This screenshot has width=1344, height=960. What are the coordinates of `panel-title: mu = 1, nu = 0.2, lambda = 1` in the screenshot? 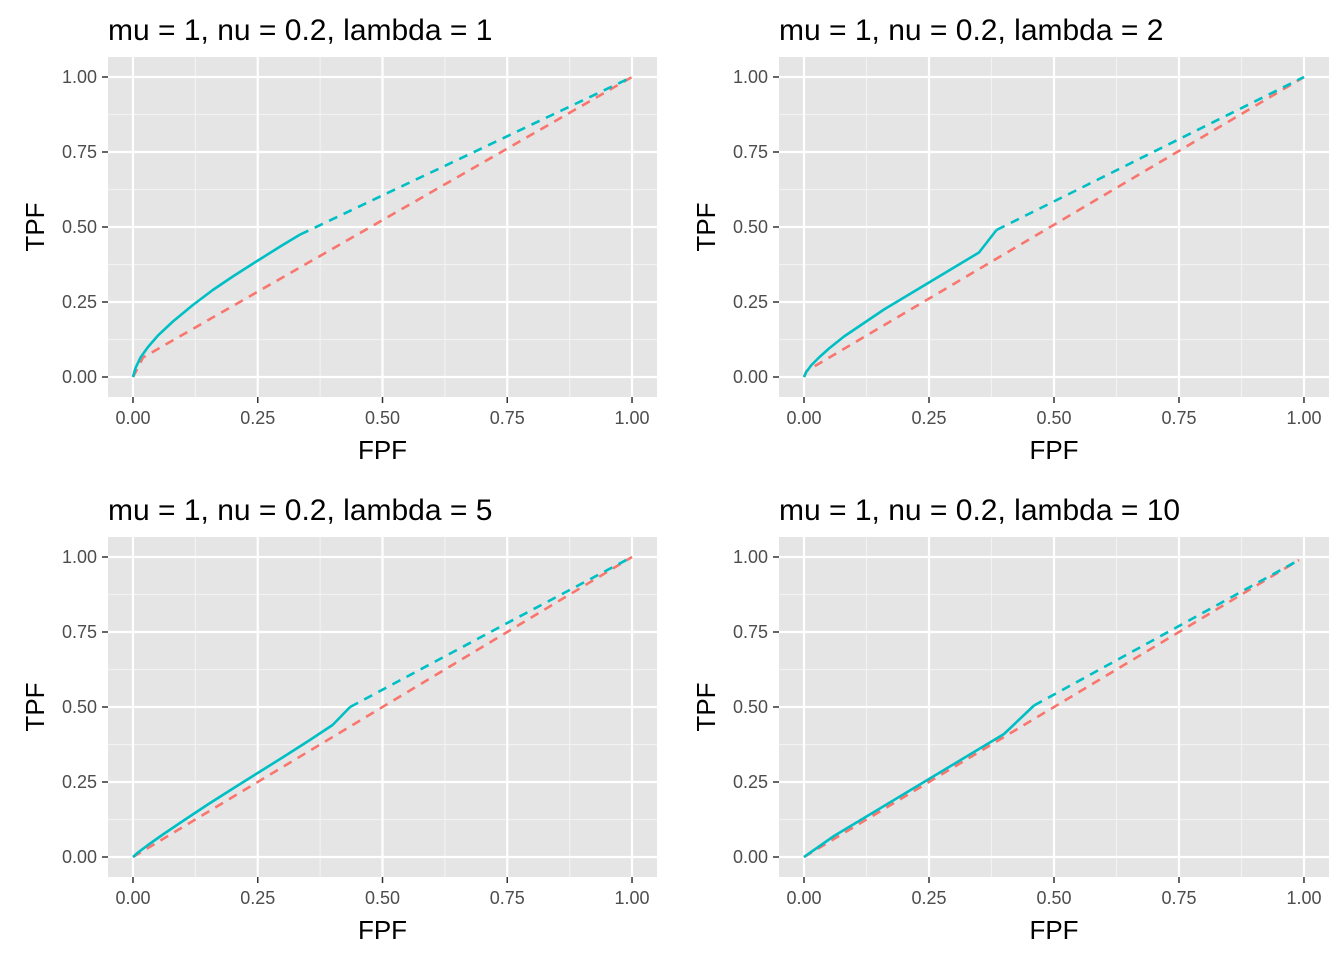 It's located at (300, 30).